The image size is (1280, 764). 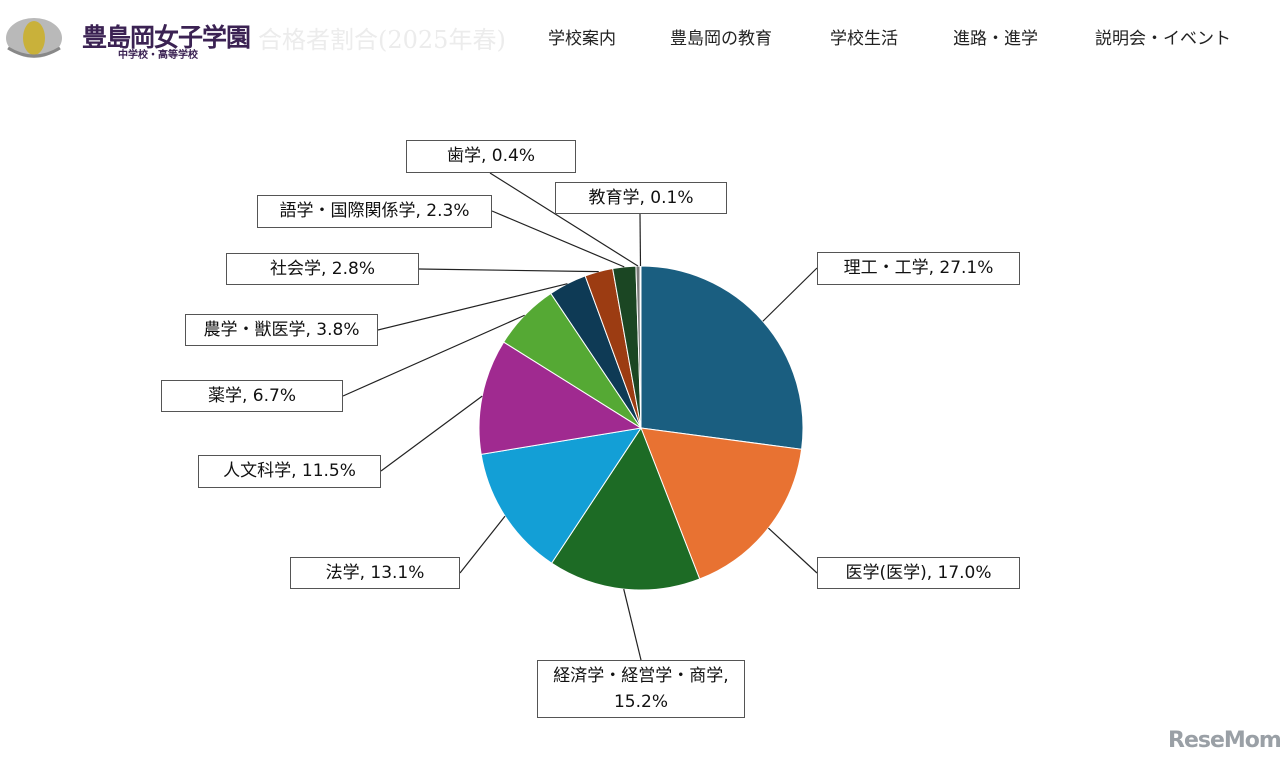 I want to click on nav-link: 豊島岡の教育, so click(x=721, y=39).